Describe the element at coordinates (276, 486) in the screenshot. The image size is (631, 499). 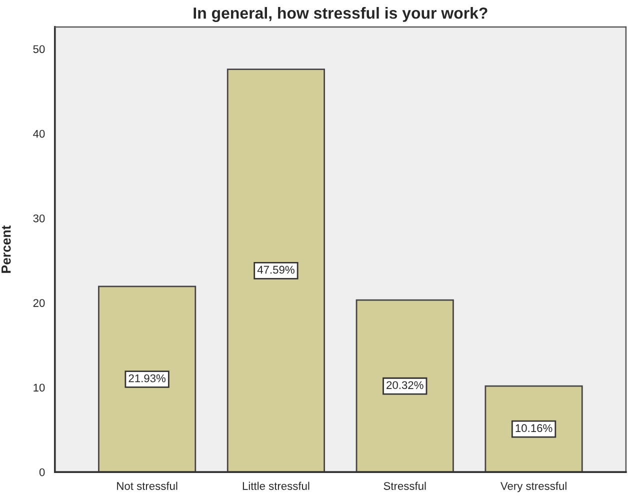
I see `x-tick-label: Little stressful` at that location.